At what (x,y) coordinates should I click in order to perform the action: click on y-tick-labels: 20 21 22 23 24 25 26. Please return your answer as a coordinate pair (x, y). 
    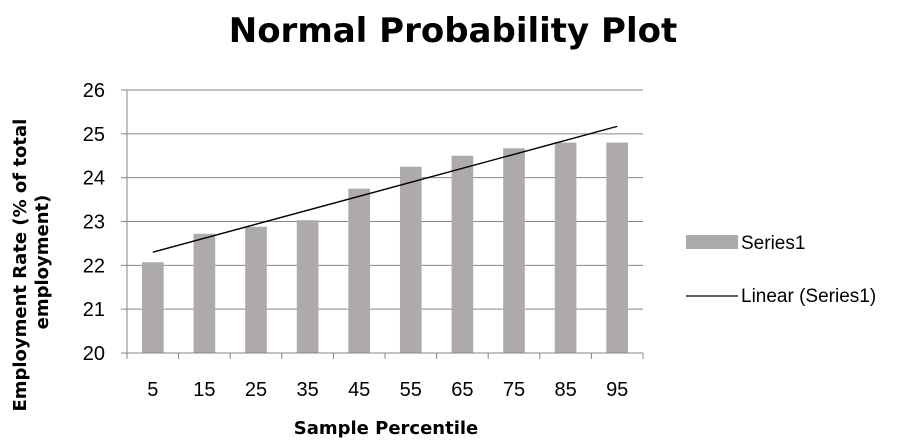
    Looking at the image, I should click on (105, 222).